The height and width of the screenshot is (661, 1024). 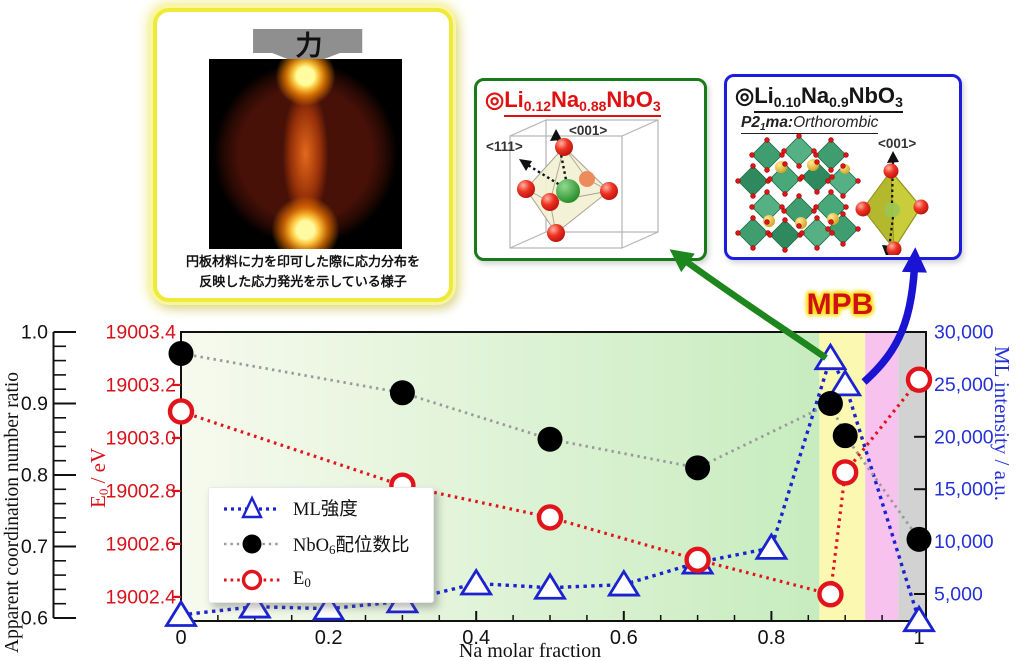 I want to click on nb-atom, so click(x=568, y=191).